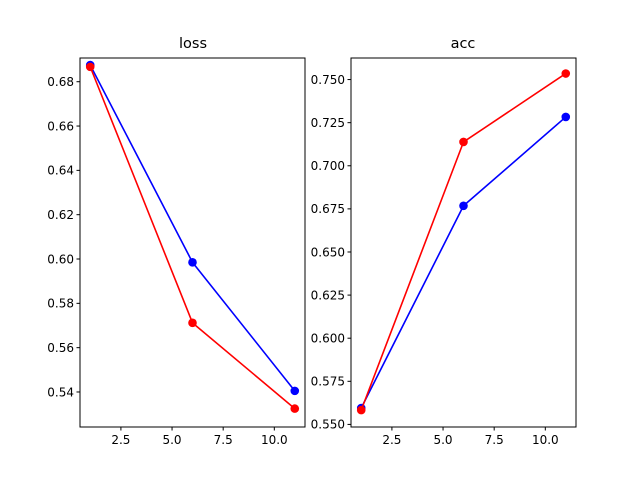 The image size is (640, 480). I want to click on loss-ytick-label-0: 0.54, so click(60, 392).